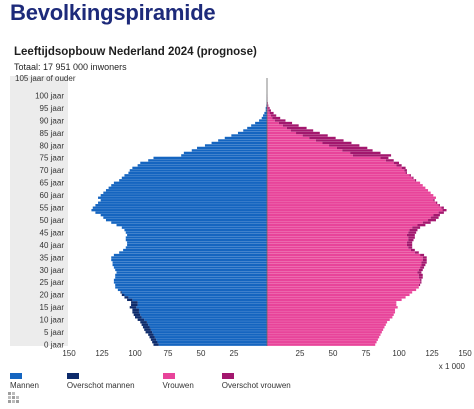 Image resolution: width=474 pixels, height=409 pixels. Describe the element at coordinates (168, 353) in the screenshot. I see `x-tick-label-left: 75` at that location.